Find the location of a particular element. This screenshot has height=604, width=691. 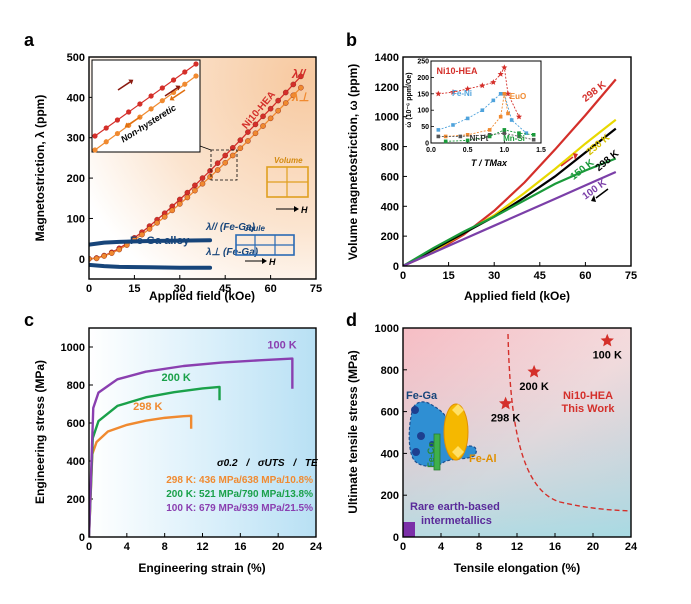

panel-b-ylabel: Volume magnetostriction, ω (ppm) is located at coordinates (353, 162).